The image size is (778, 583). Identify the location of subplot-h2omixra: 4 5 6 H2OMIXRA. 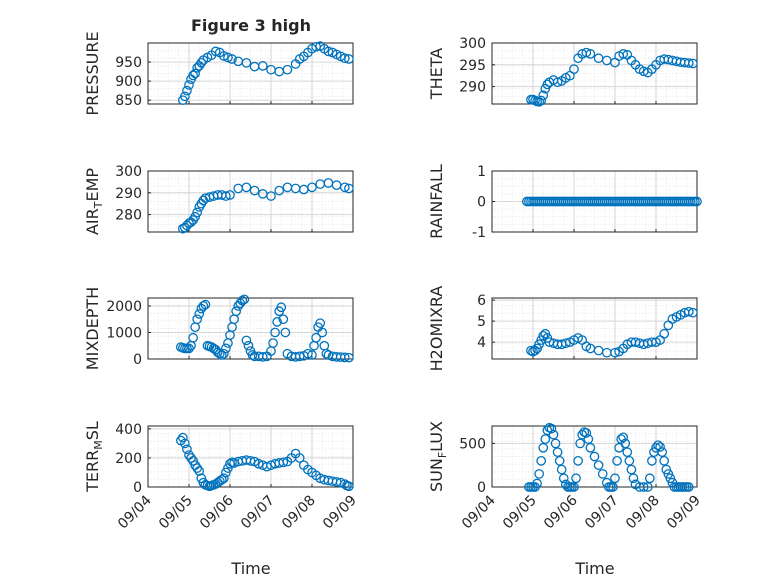
(562, 329).